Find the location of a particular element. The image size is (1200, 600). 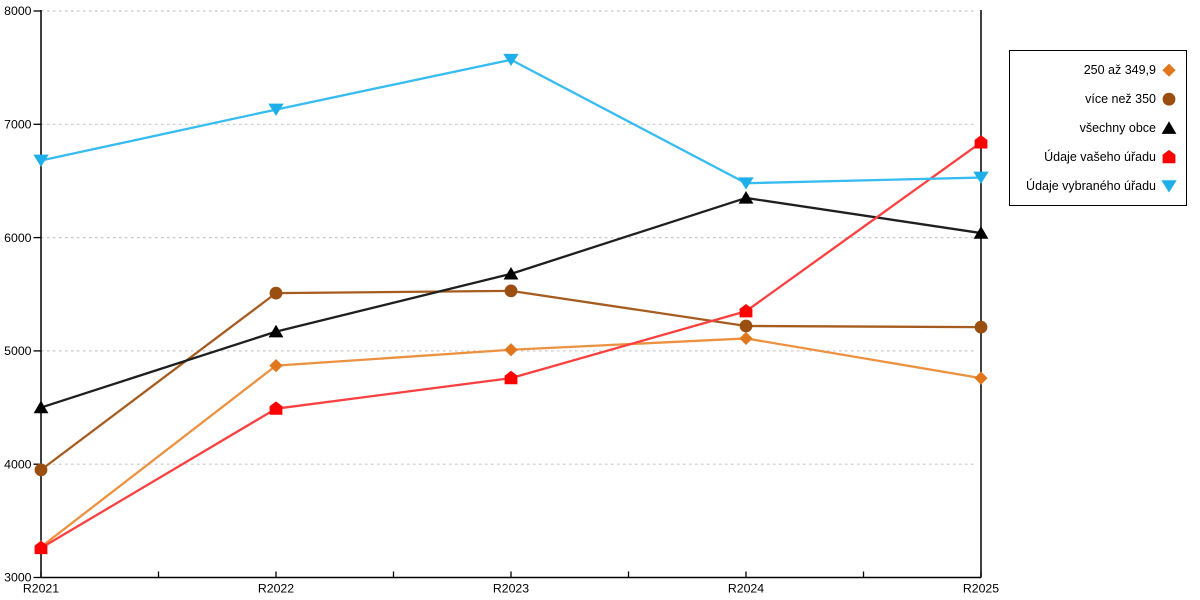

triangle-down-icon is located at coordinates (1169, 186).